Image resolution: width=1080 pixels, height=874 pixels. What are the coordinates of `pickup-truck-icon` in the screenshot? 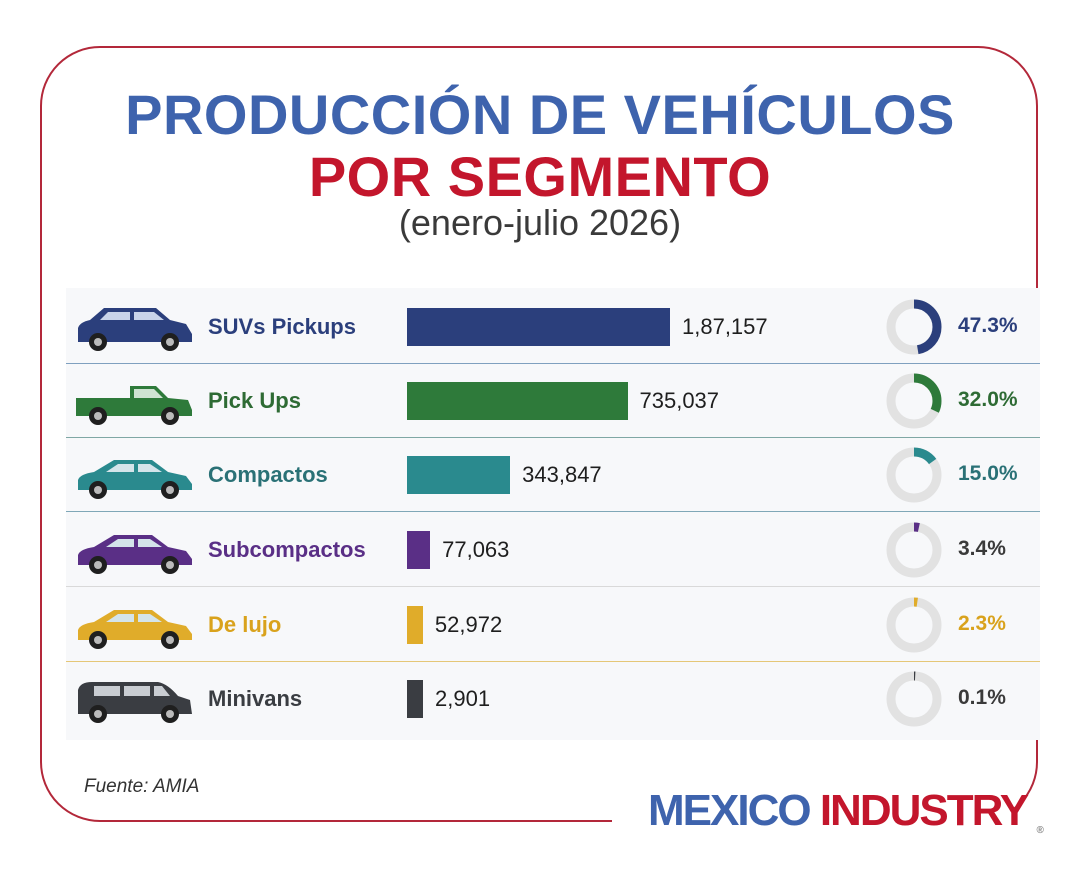 It's located at (135, 402).